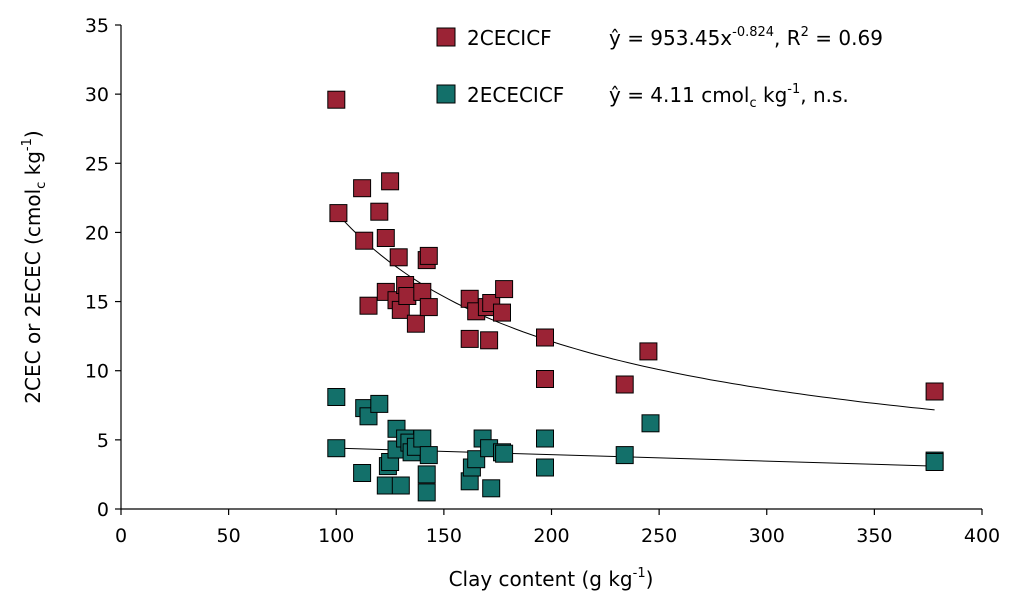 The height and width of the screenshot is (597, 1019). Describe the element at coordinates (97, 164) in the screenshot. I see `y-tick-label: 25` at that location.